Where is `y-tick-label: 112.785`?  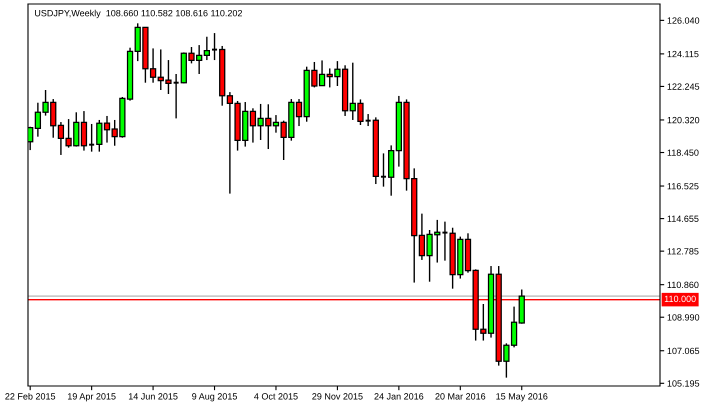 y-tick-label: 112.785 is located at coordinates (683, 251).